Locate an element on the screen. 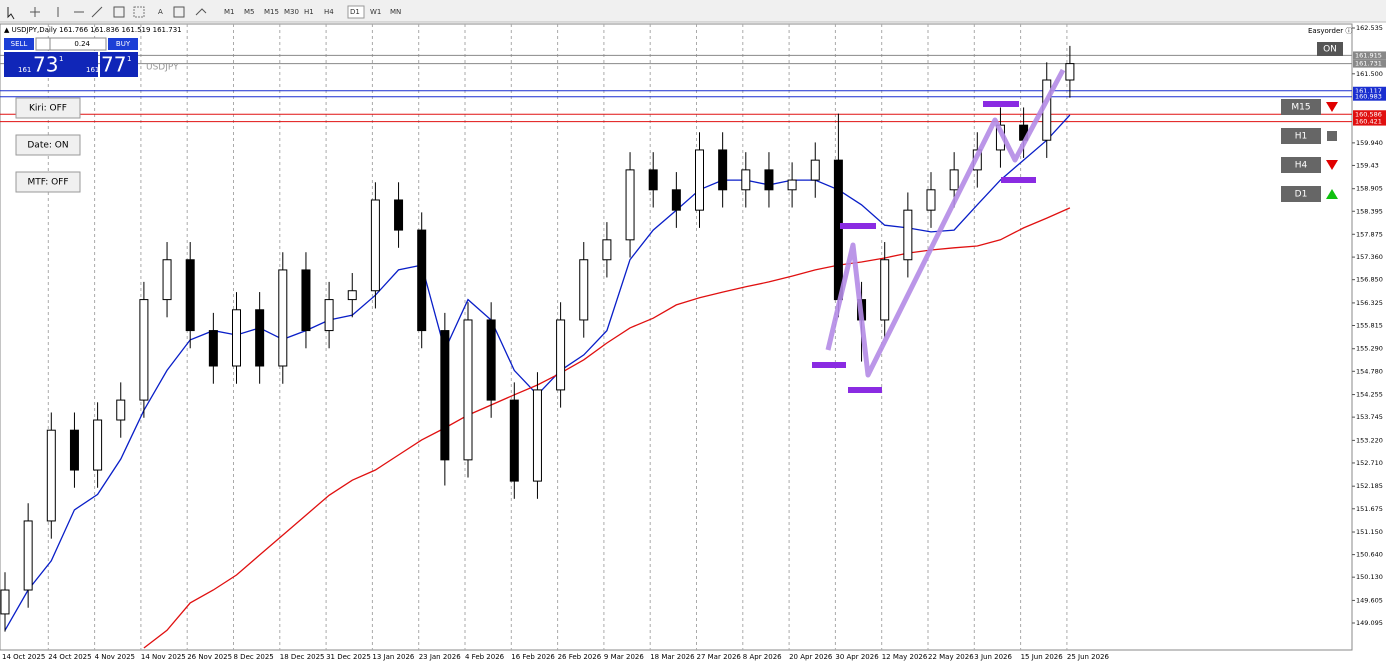 Image resolution: width=1386 pixels, height=664 pixels. timeframe-button: H4 is located at coordinates (329, 12).